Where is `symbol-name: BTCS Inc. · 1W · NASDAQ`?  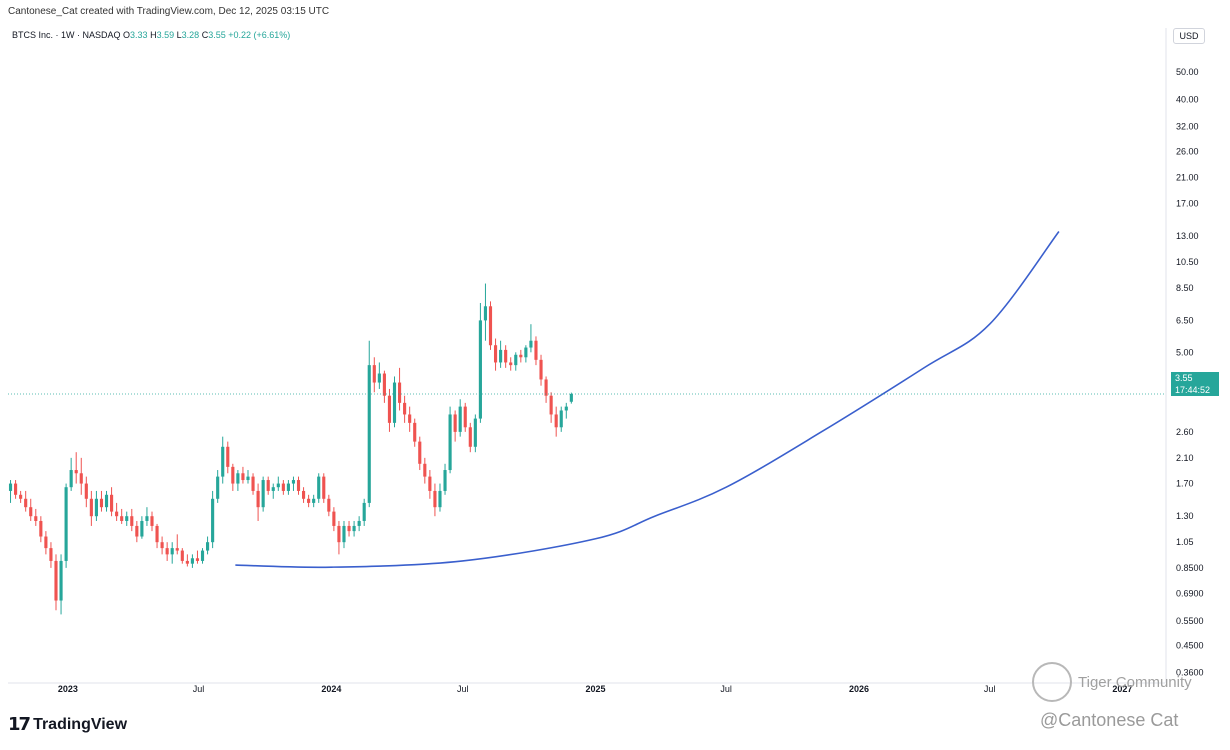 symbol-name: BTCS Inc. · 1W · NASDAQ is located at coordinates (66, 35).